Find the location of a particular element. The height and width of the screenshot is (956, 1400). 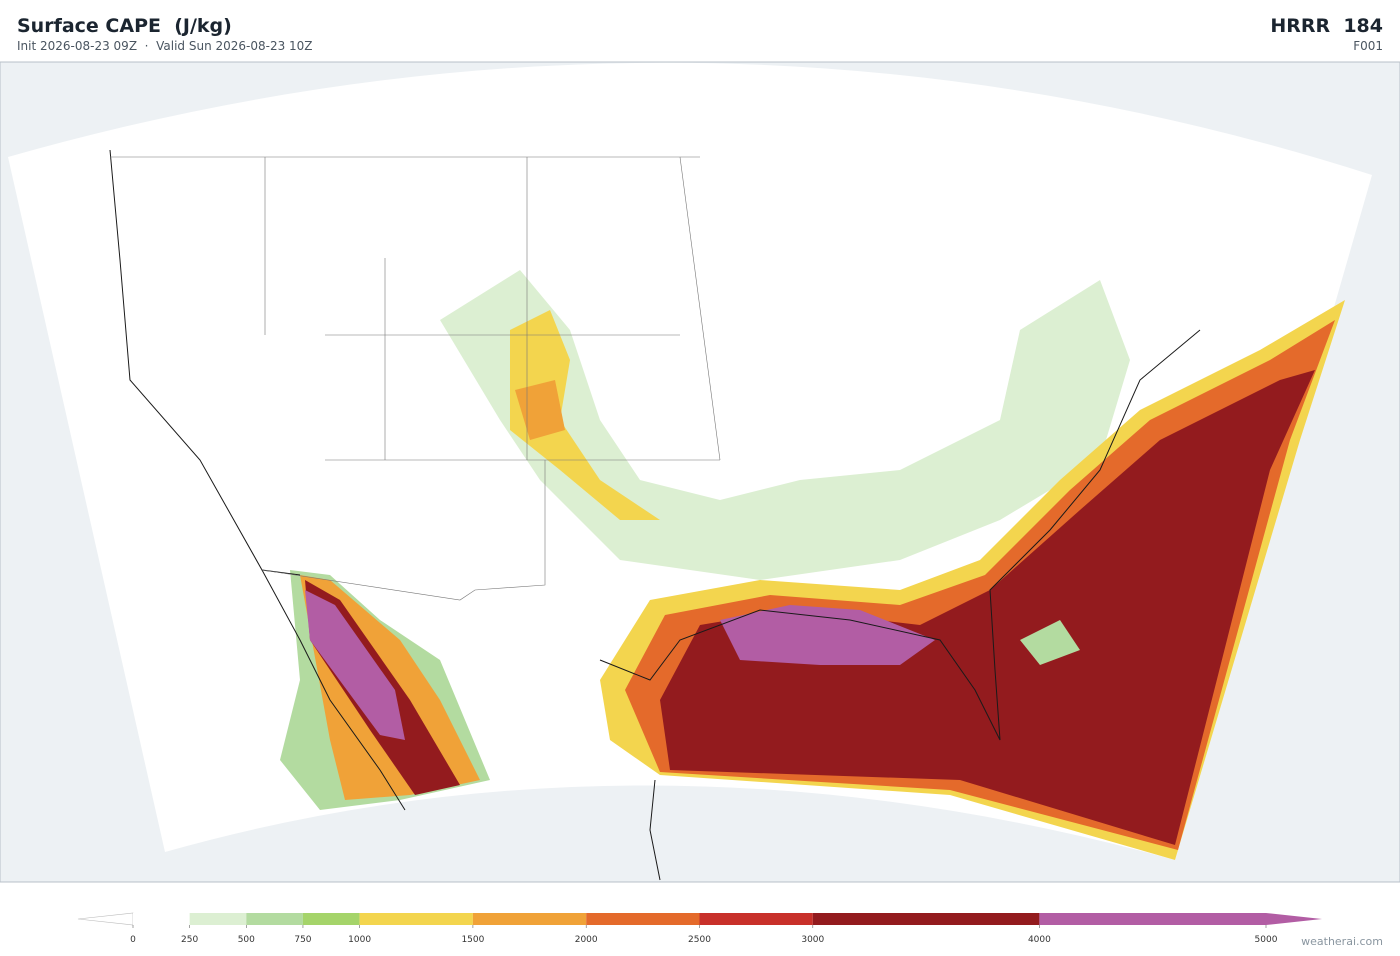

colorbar-tick-label: 1000 is located at coordinates (359, 940).